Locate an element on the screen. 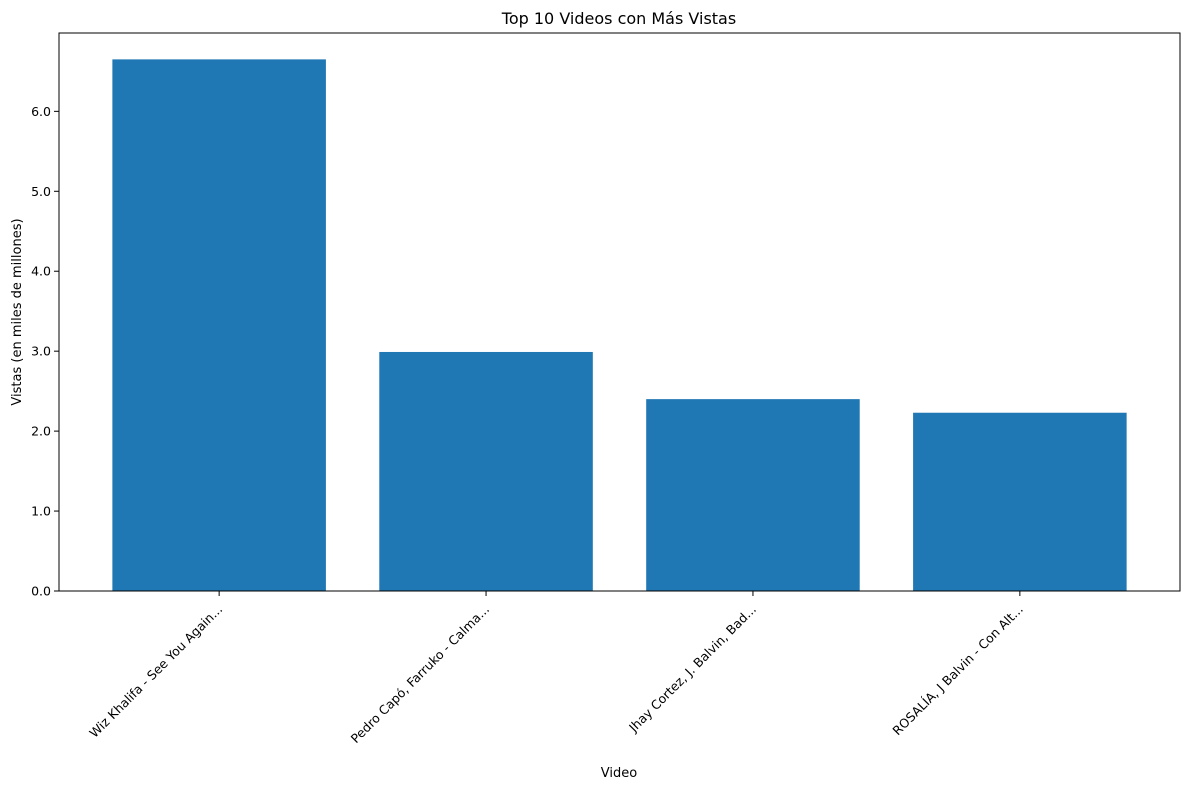  y-axis-ticks: 0.0 1.0 2.0 3.0 4.0 5.0 6.0 is located at coordinates (45, 351).